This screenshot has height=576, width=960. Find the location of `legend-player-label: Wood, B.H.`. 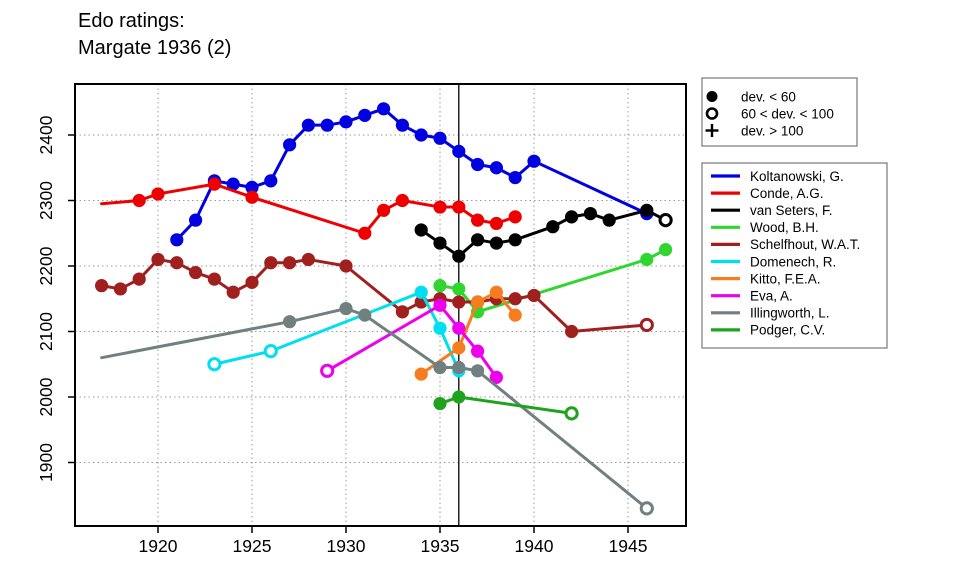

legend-player-label: Wood, B.H. is located at coordinates (784, 227).